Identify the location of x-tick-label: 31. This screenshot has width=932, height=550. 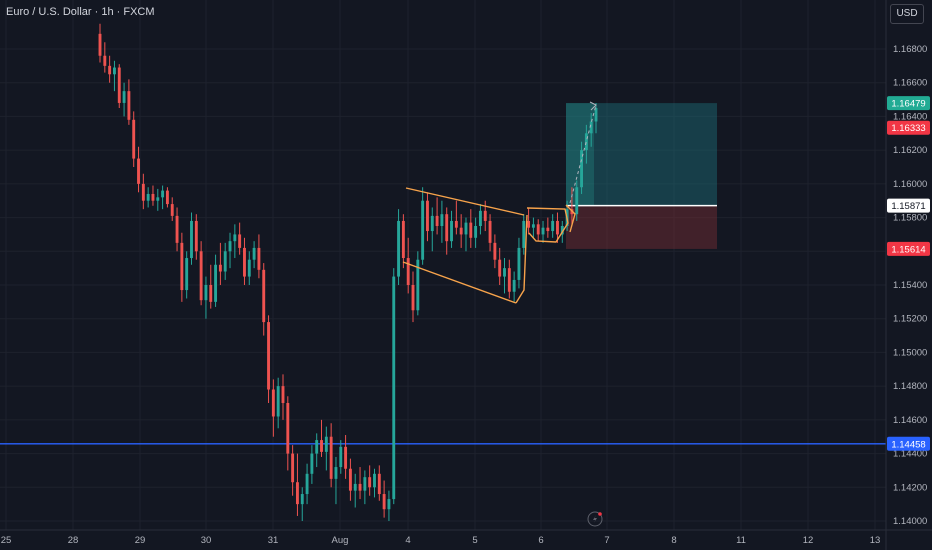
(273, 540).